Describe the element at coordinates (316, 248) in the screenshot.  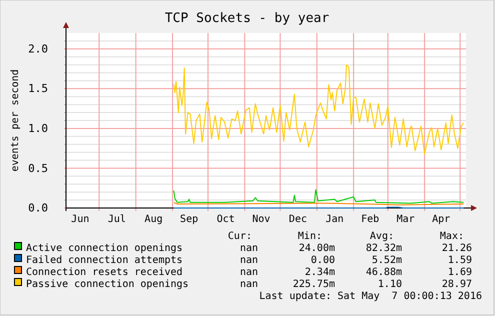
I see `text: 24.00m` at that location.